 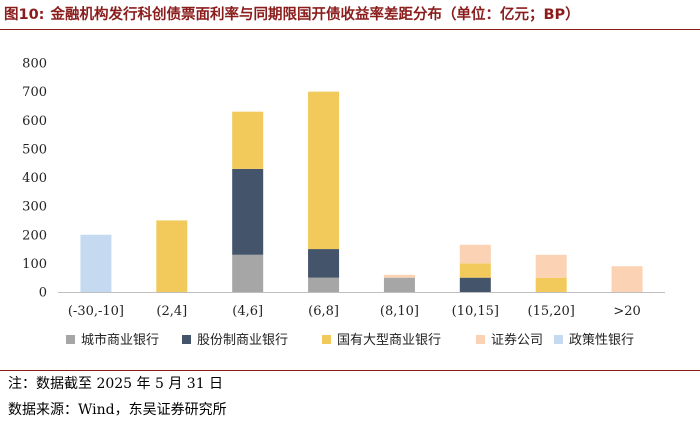 What do you see at coordinates (117, 410) in the screenshot?
I see `data-source: 数据来源：Wind，东吴证券研究所` at bounding box center [117, 410].